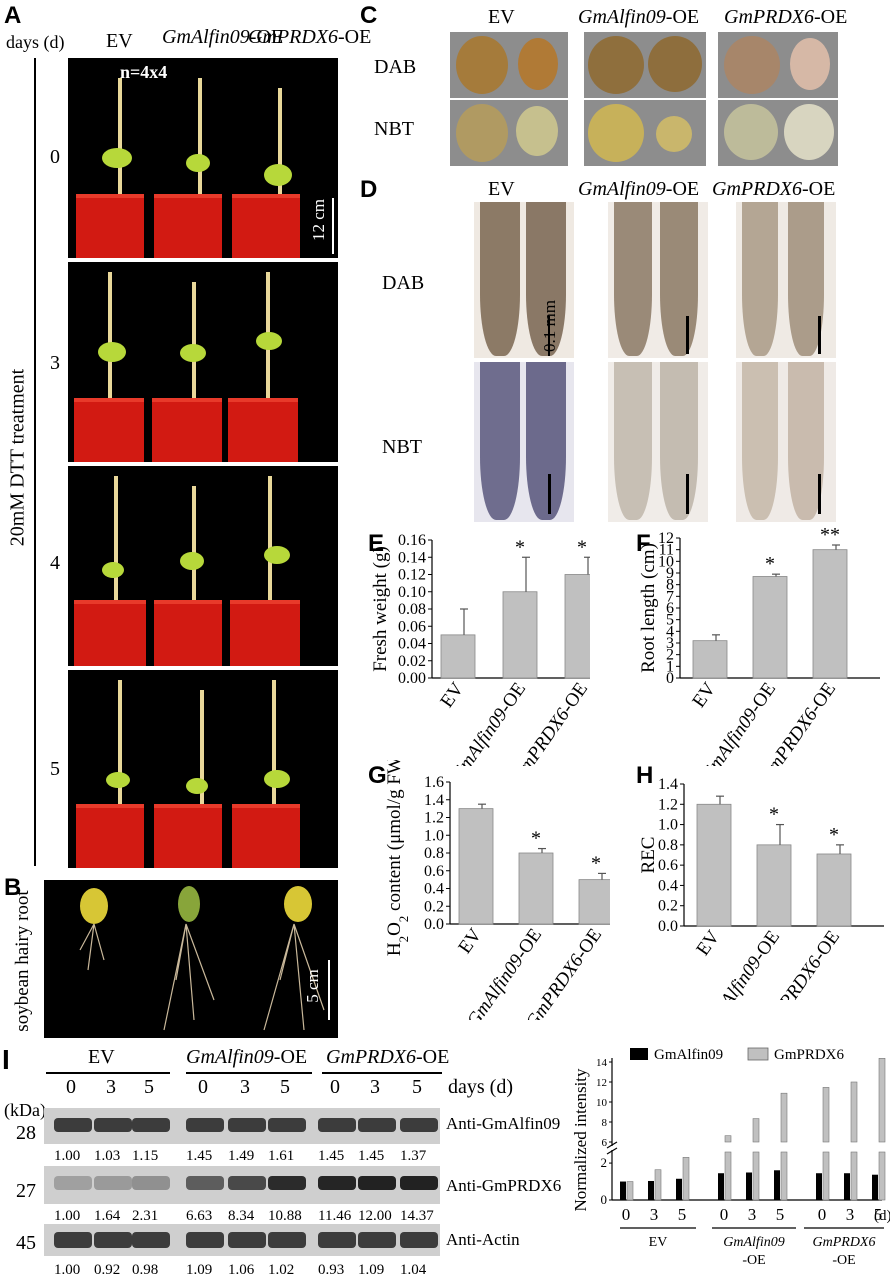  Describe the element at coordinates (310, 37) in the screenshot. I see `col-prdx-label: GmPRDX6-OE` at that location.